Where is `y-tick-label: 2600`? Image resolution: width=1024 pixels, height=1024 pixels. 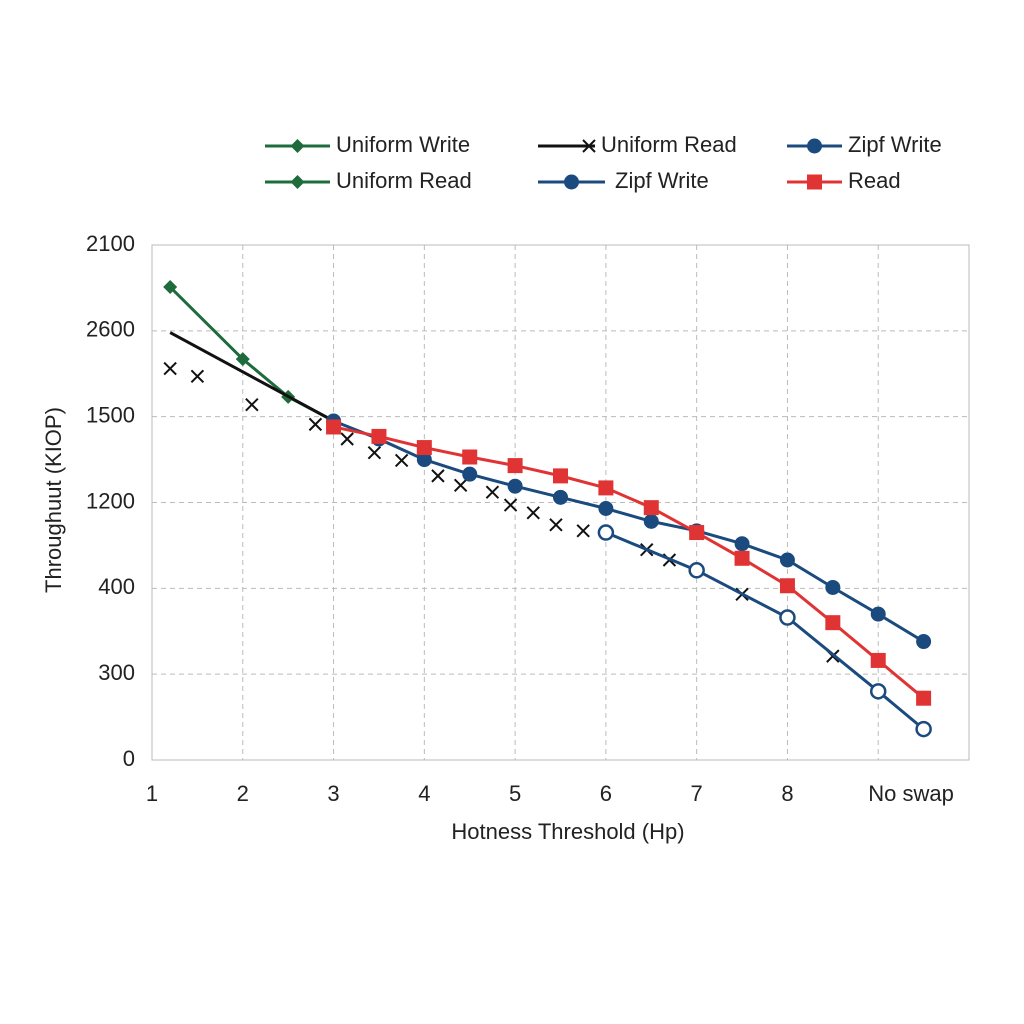
y-tick-label: 2600 is located at coordinates (110, 329).